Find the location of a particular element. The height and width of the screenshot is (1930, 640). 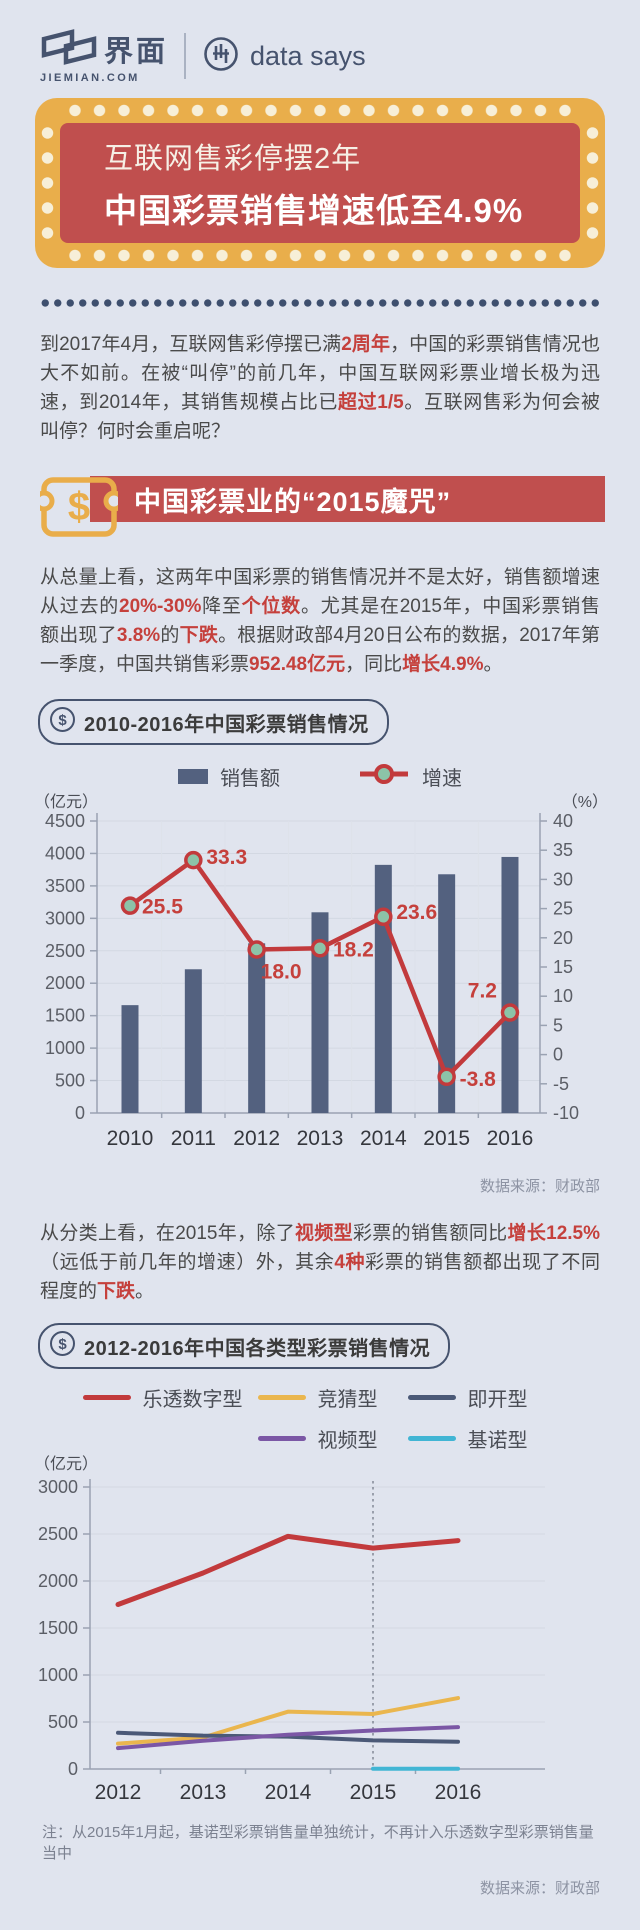

chart1-title: 2010-2016年中国彩票销售情况 is located at coordinates (226, 724).